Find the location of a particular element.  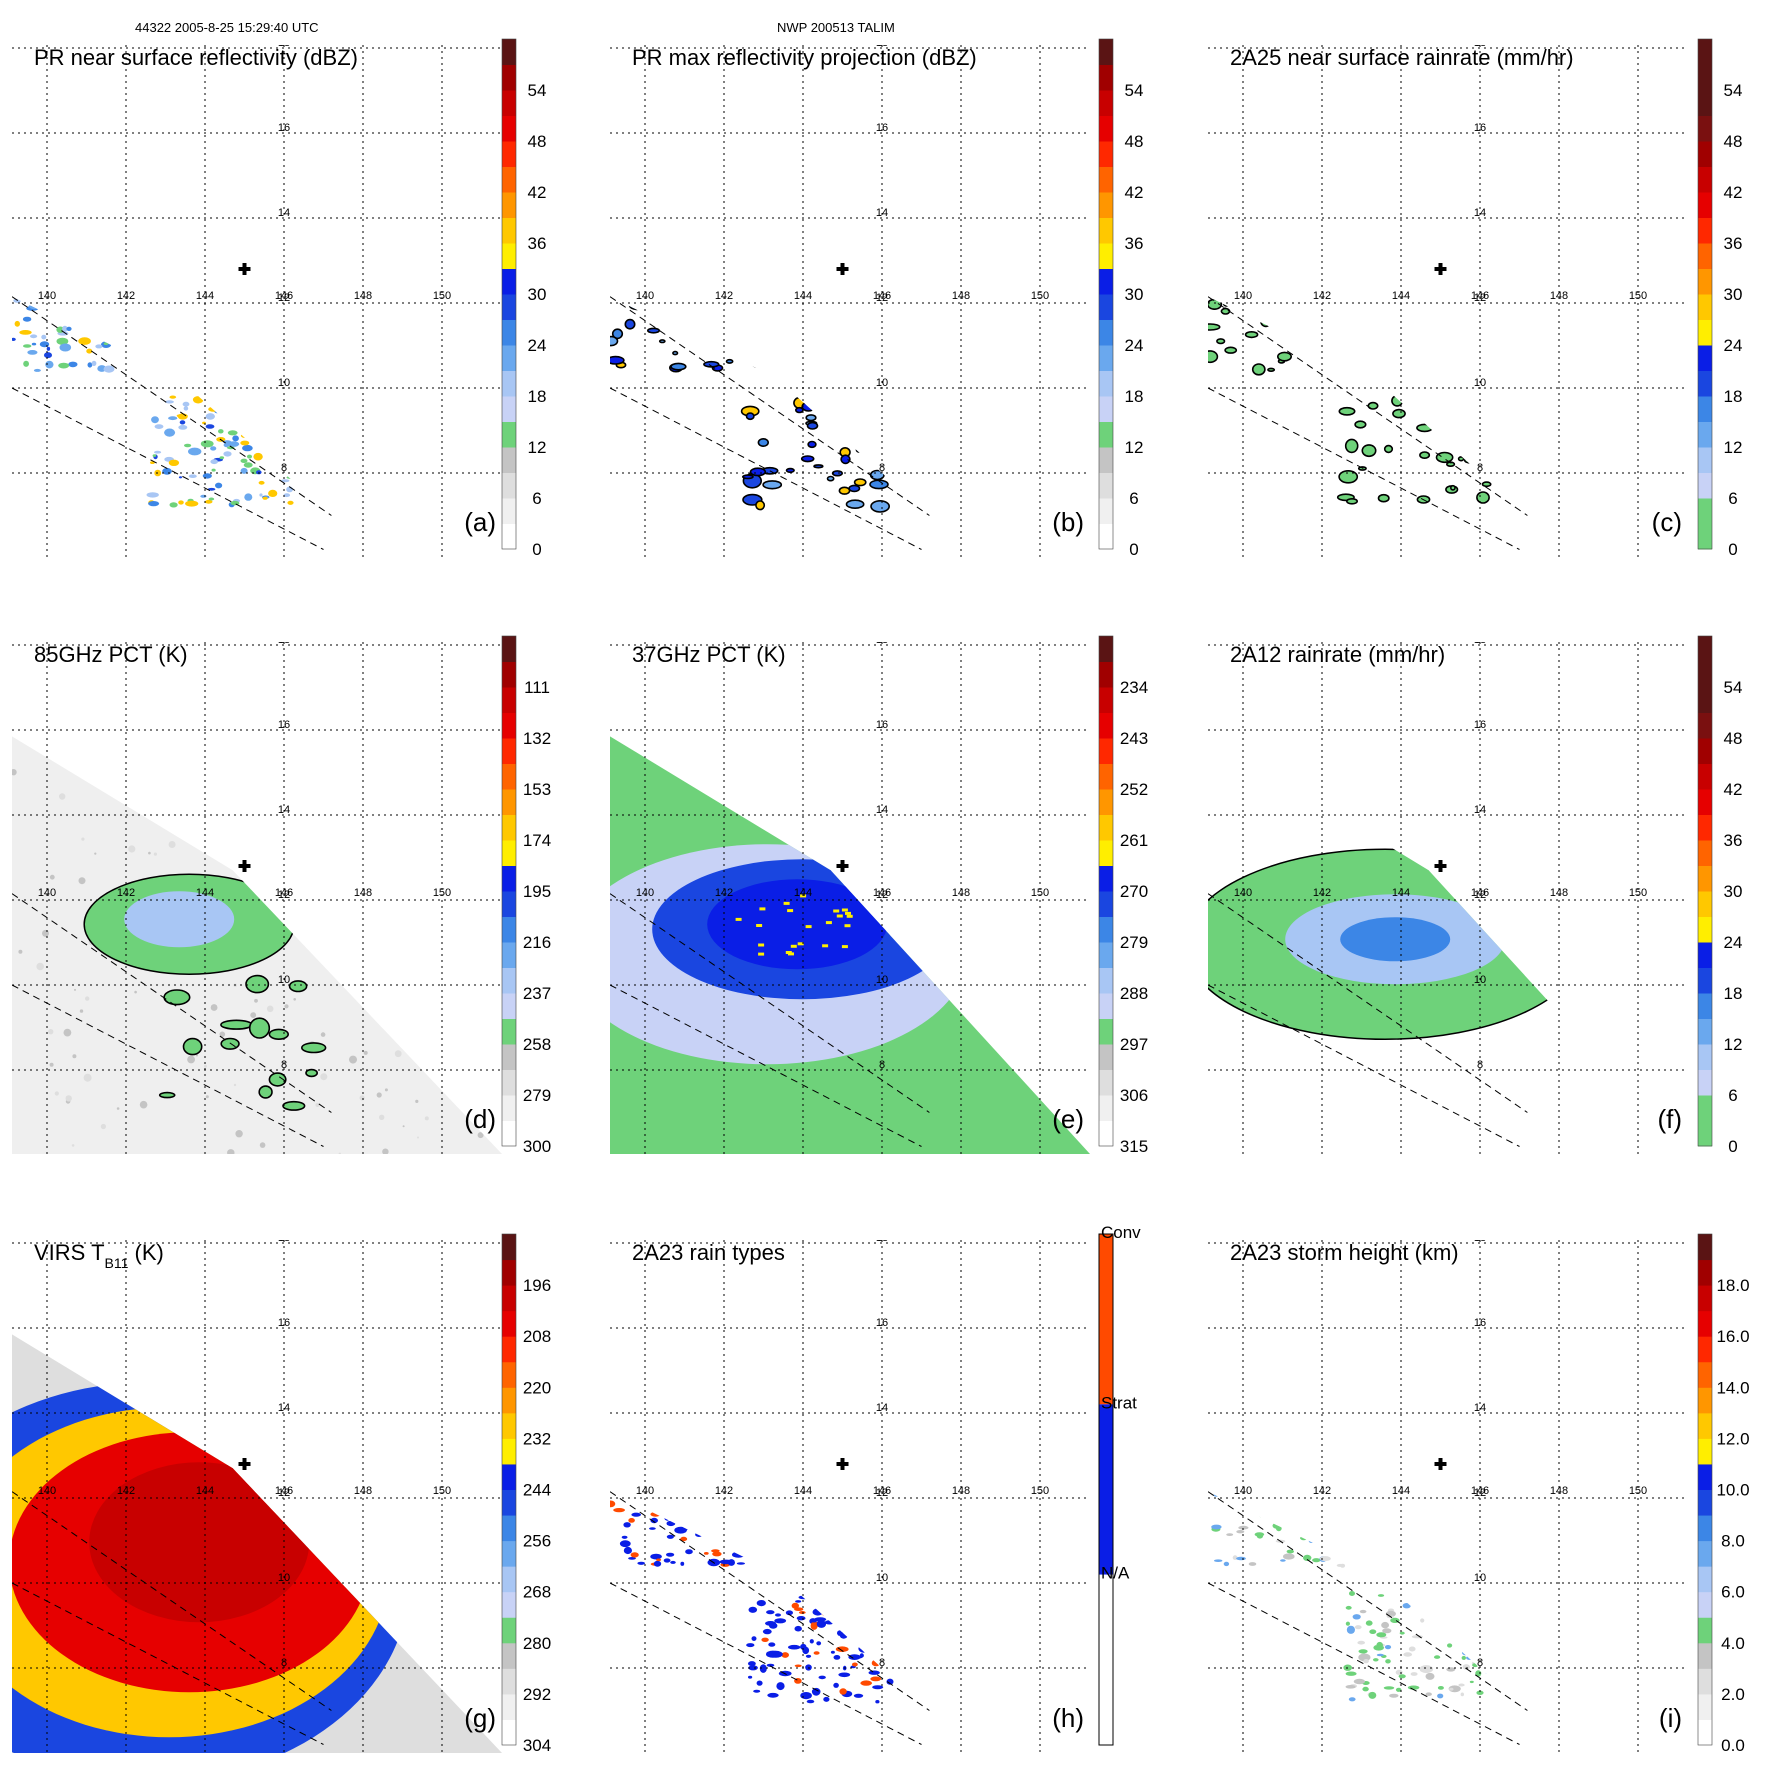

field-a is located at coordinates (154, 402).